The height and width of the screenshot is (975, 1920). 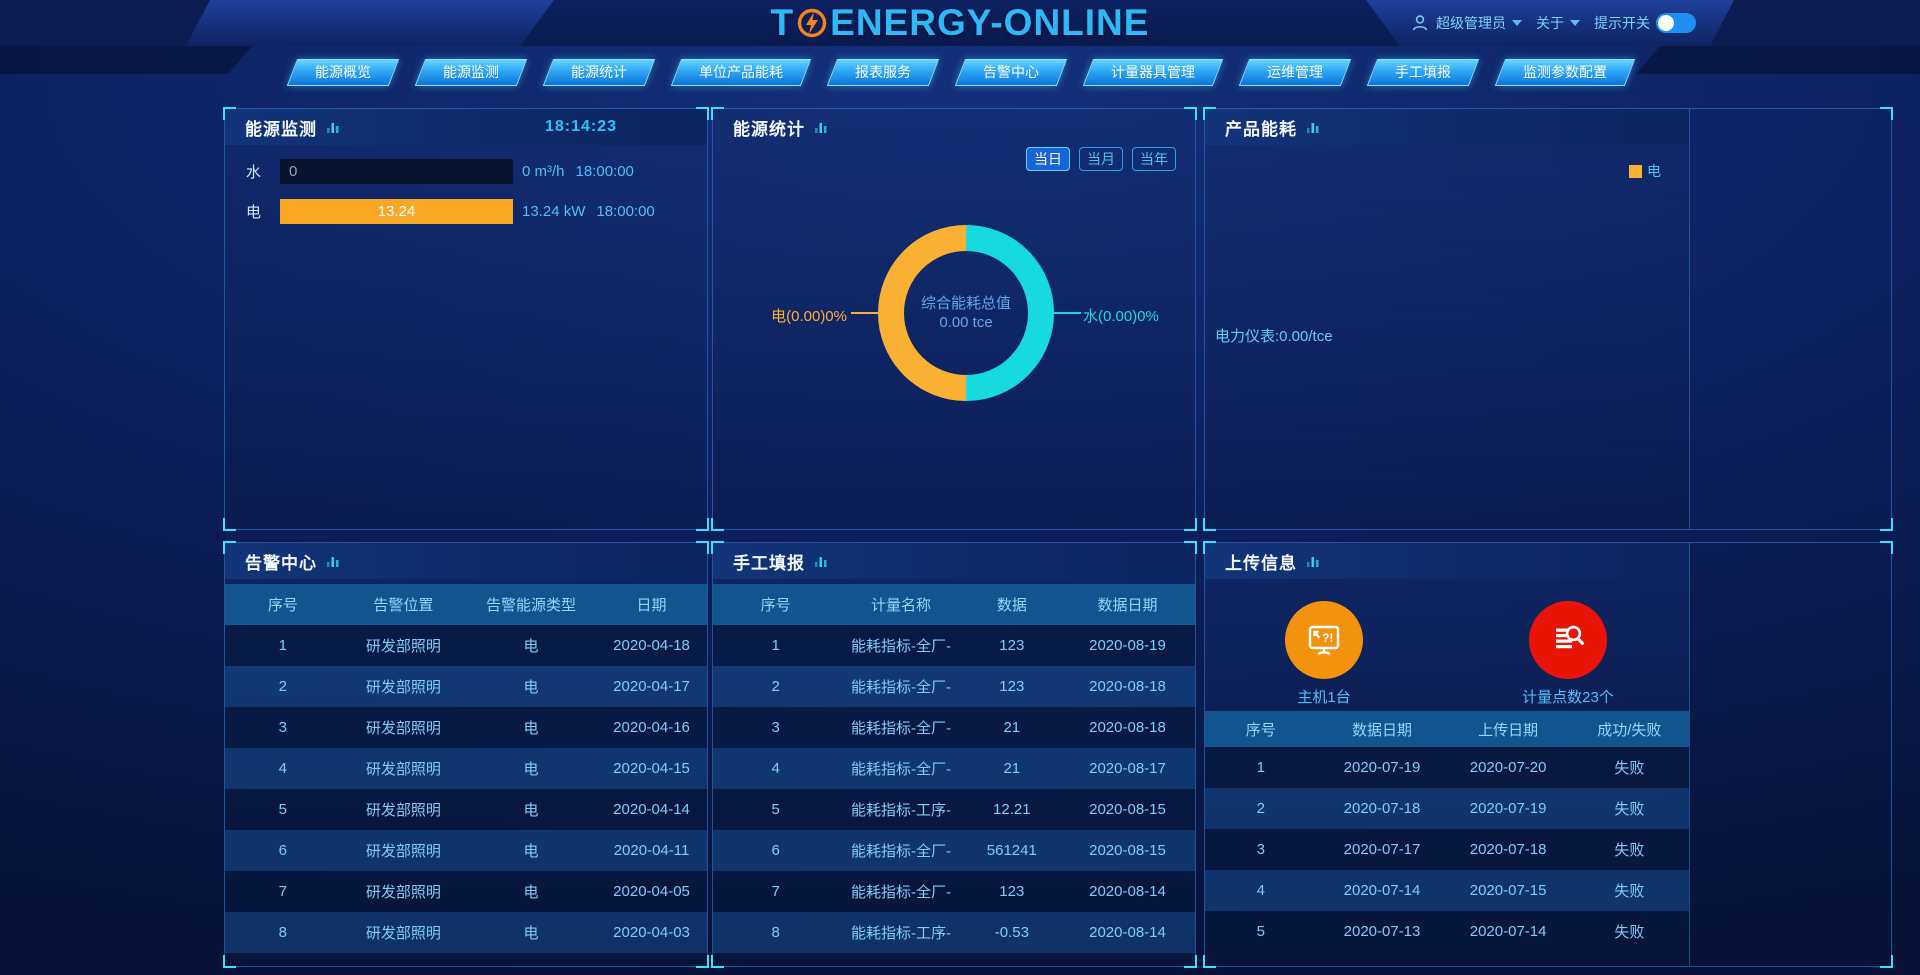 I want to click on top-header: T ENERGY-ONLINE 超级管理员 关于 提示开关, so click(x=960, y=23).